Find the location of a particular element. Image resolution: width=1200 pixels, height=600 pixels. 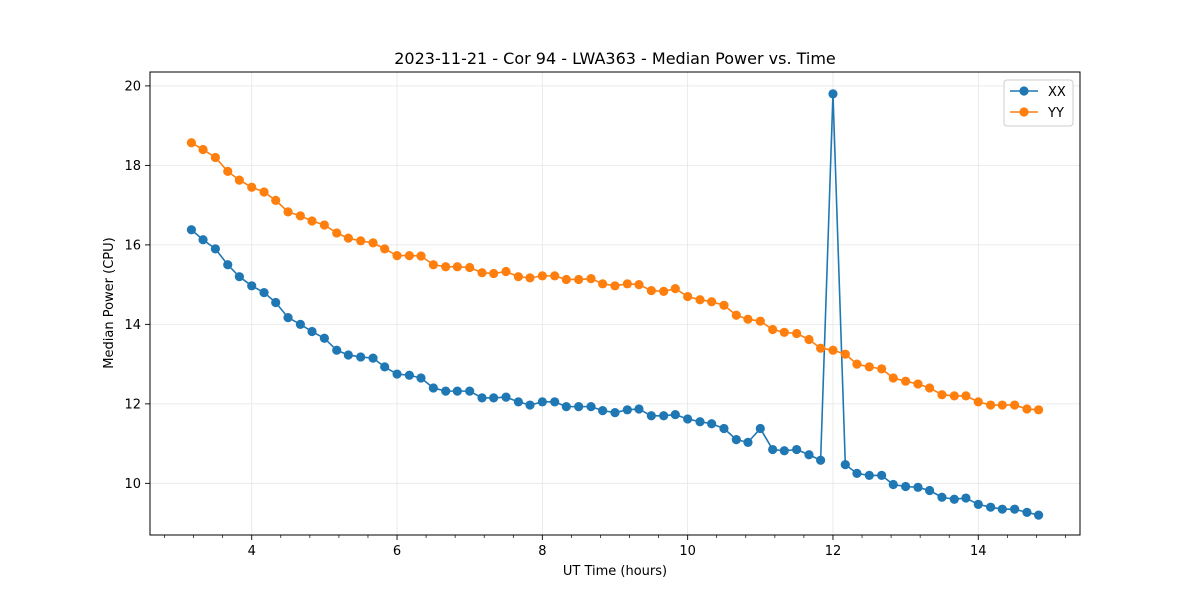

legend-marker-yy is located at coordinates (1024, 112).